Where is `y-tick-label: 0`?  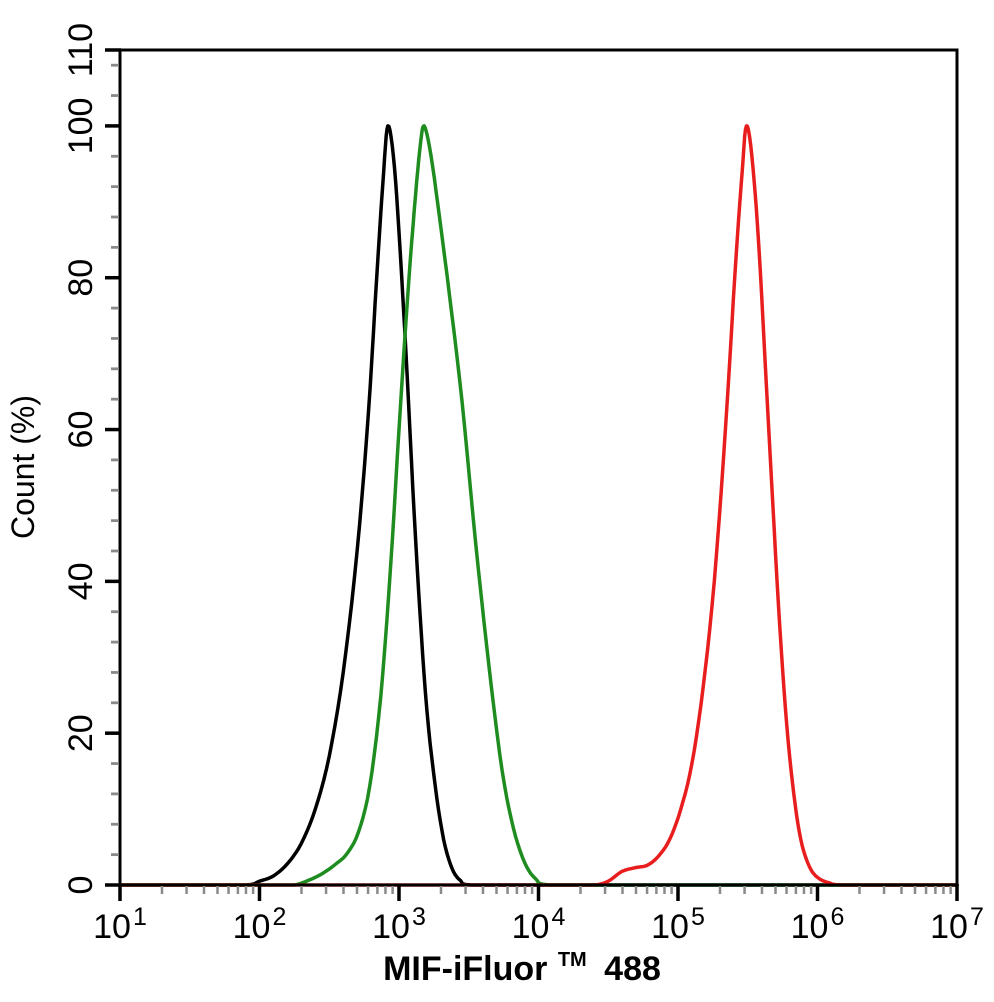 y-tick-label: 0 is located at coordinates (81, 885).